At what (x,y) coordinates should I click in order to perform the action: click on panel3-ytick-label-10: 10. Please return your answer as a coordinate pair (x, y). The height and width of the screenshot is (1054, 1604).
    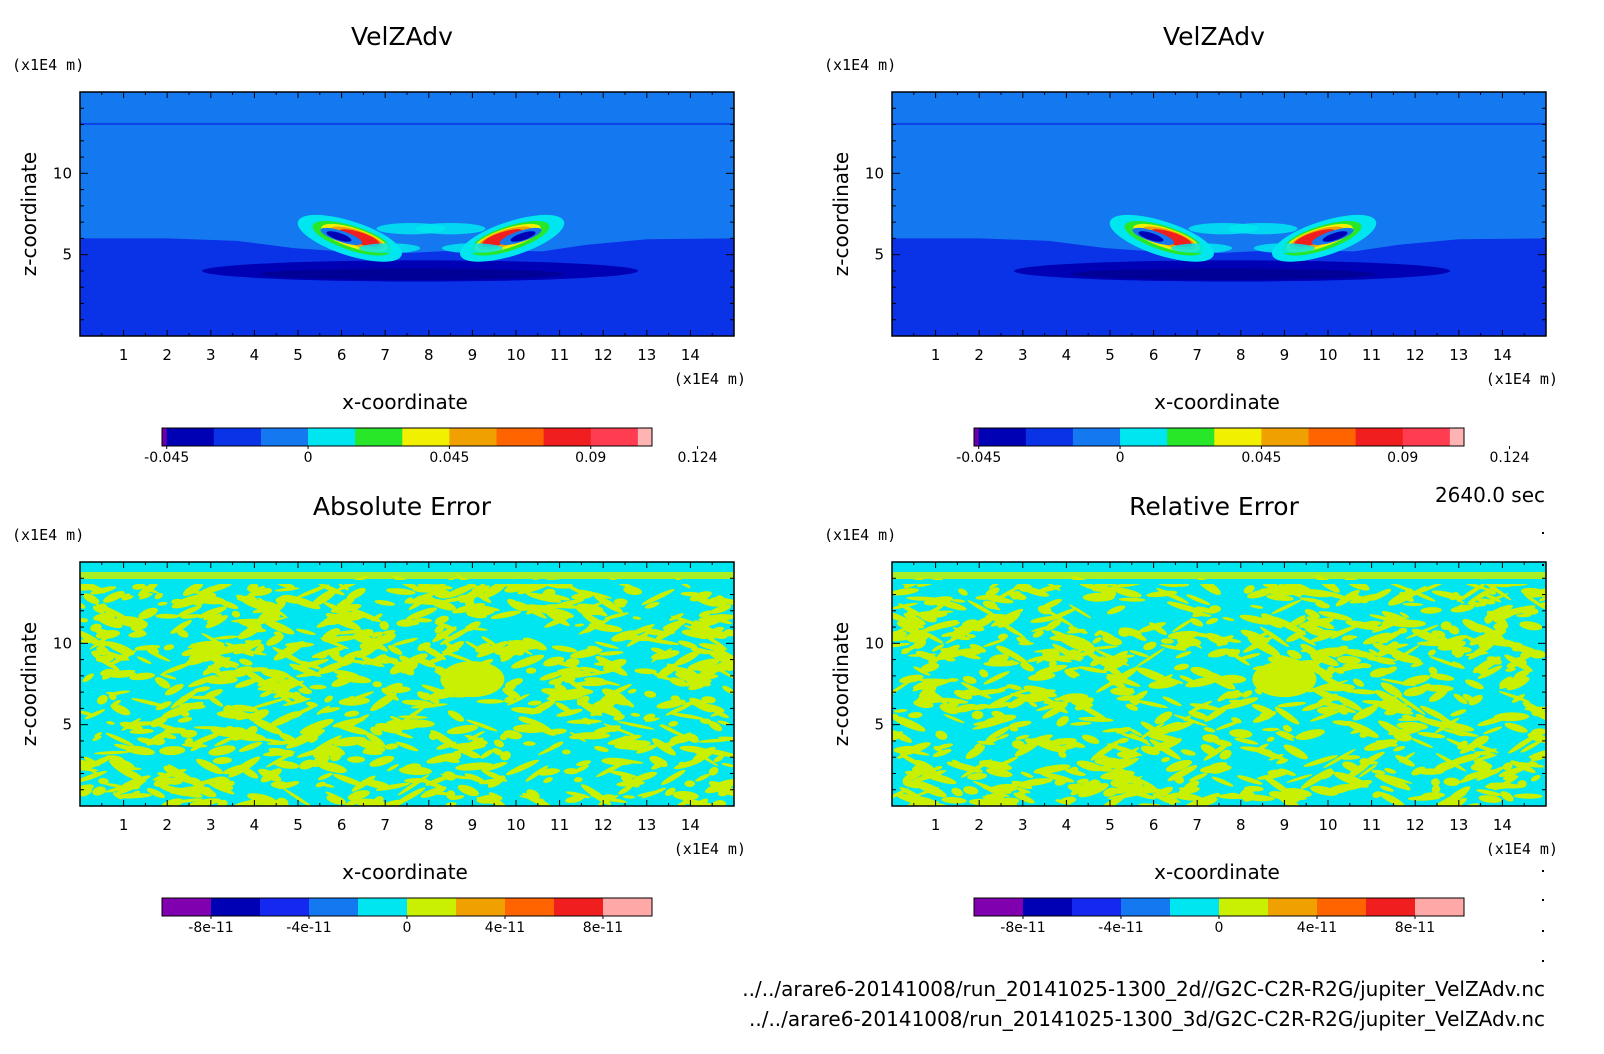
    Looking at the image, I should click on (62, 643).